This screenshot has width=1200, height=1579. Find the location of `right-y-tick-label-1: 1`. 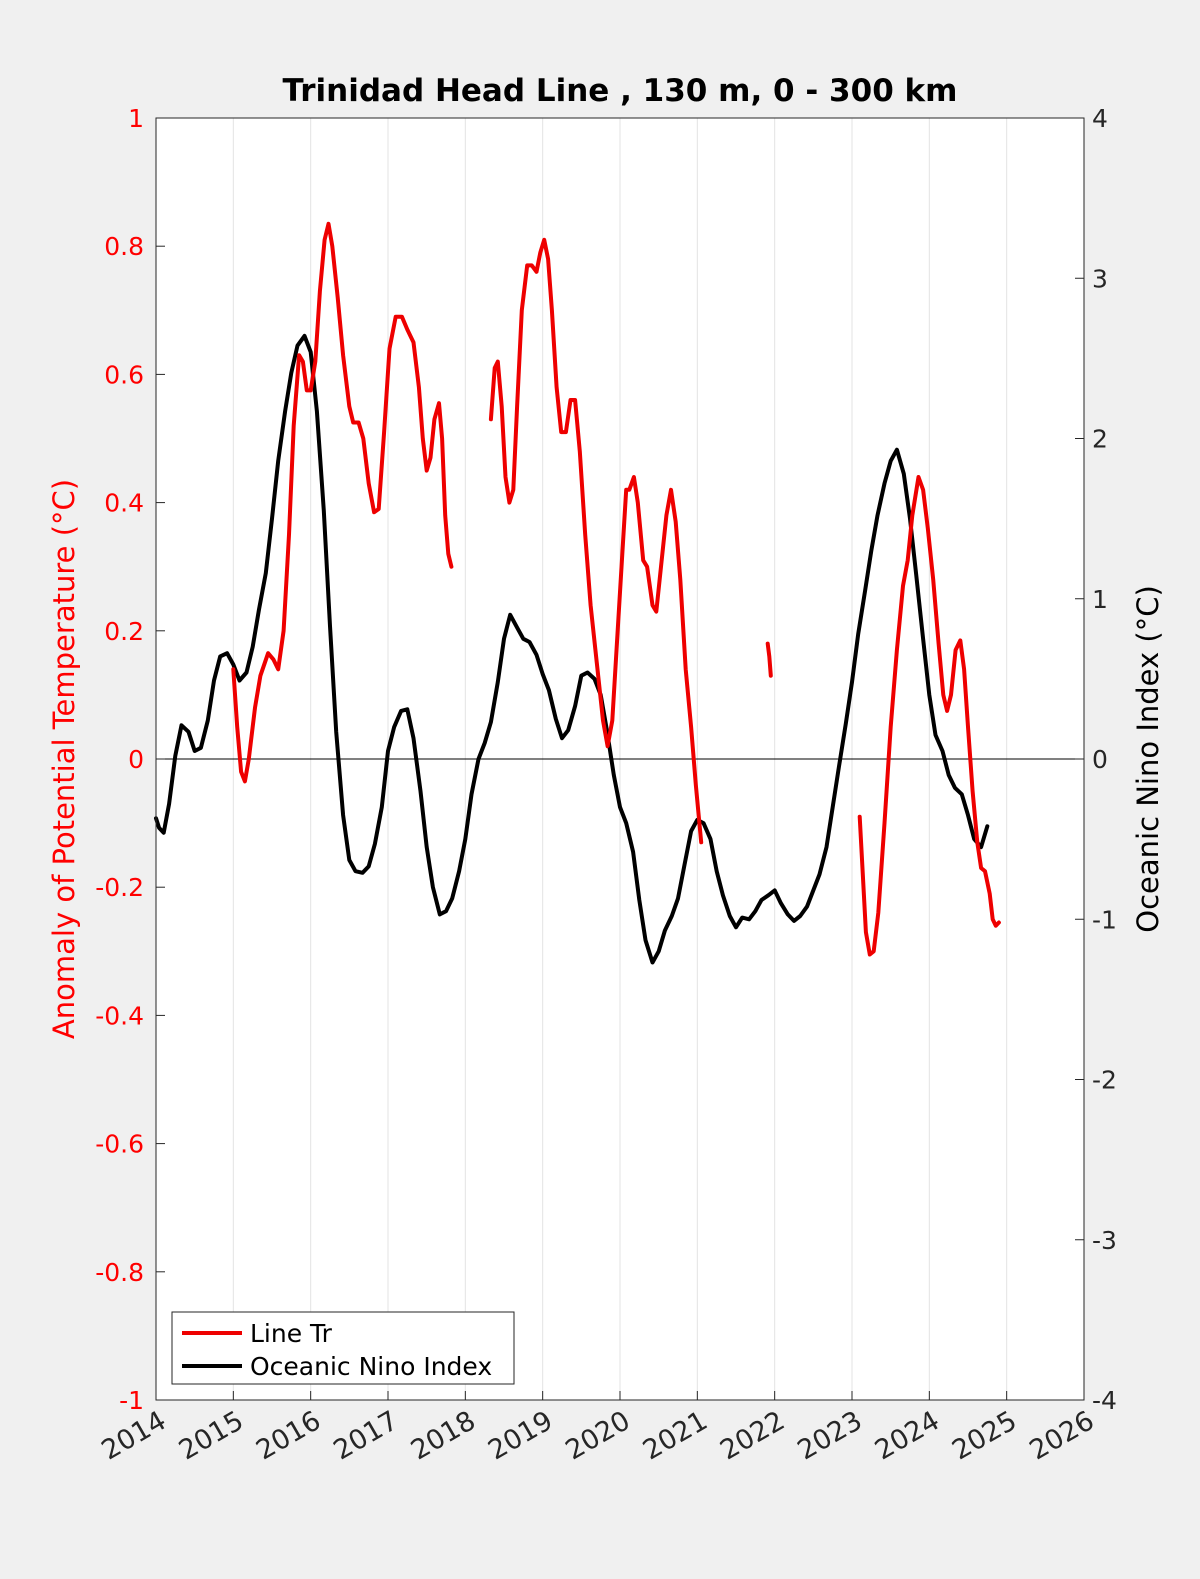

right-y-tick-label-1: 1 is located at coordinates (1100, 599).